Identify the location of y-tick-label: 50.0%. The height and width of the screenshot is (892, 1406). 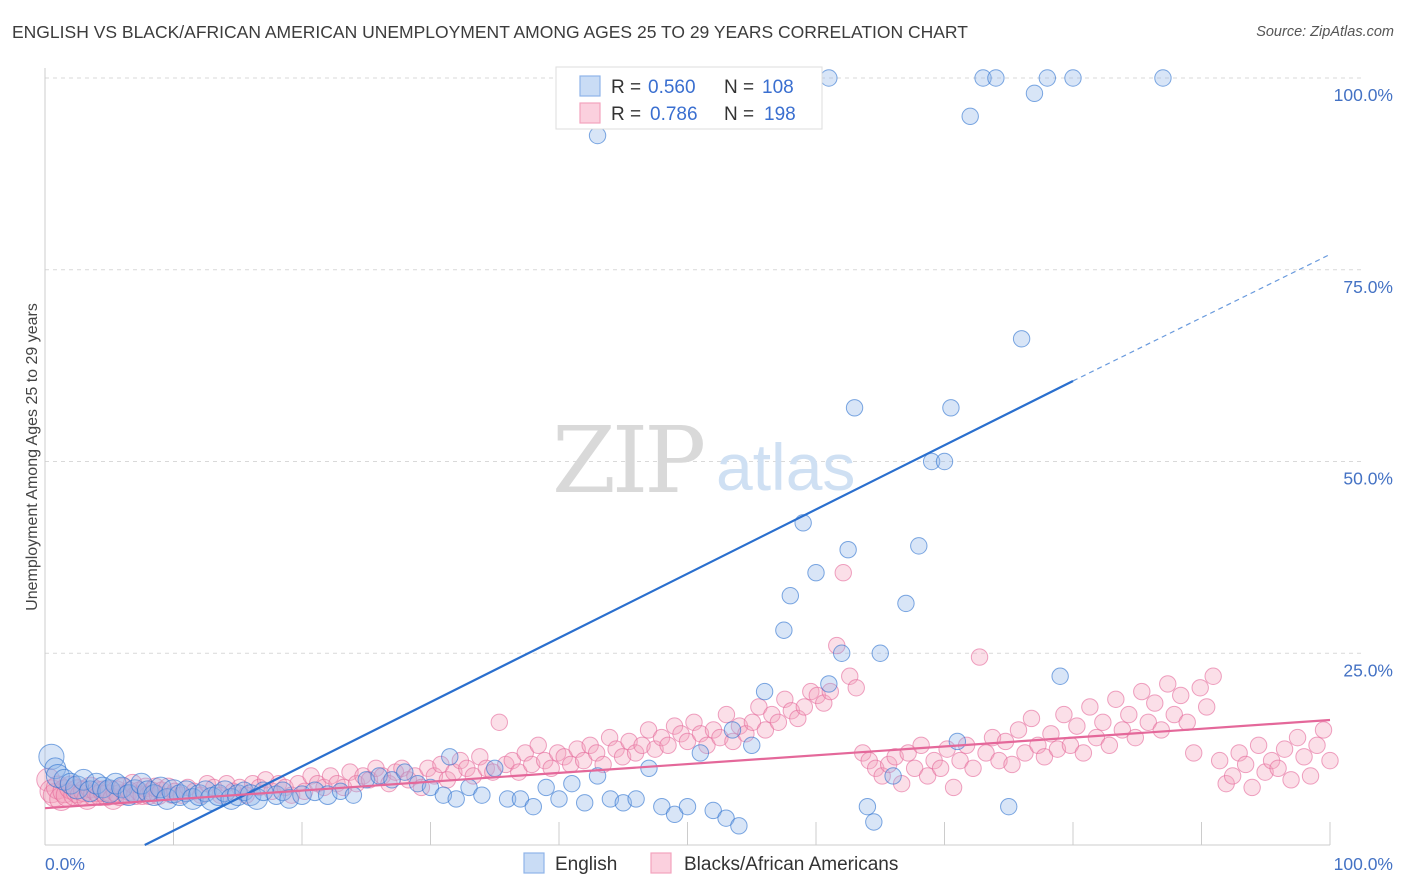
(1368, 479).